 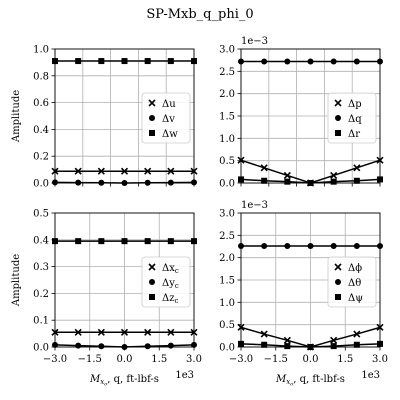 I want to click on y-tick-label: 0.6, so click(x=41, y=103).